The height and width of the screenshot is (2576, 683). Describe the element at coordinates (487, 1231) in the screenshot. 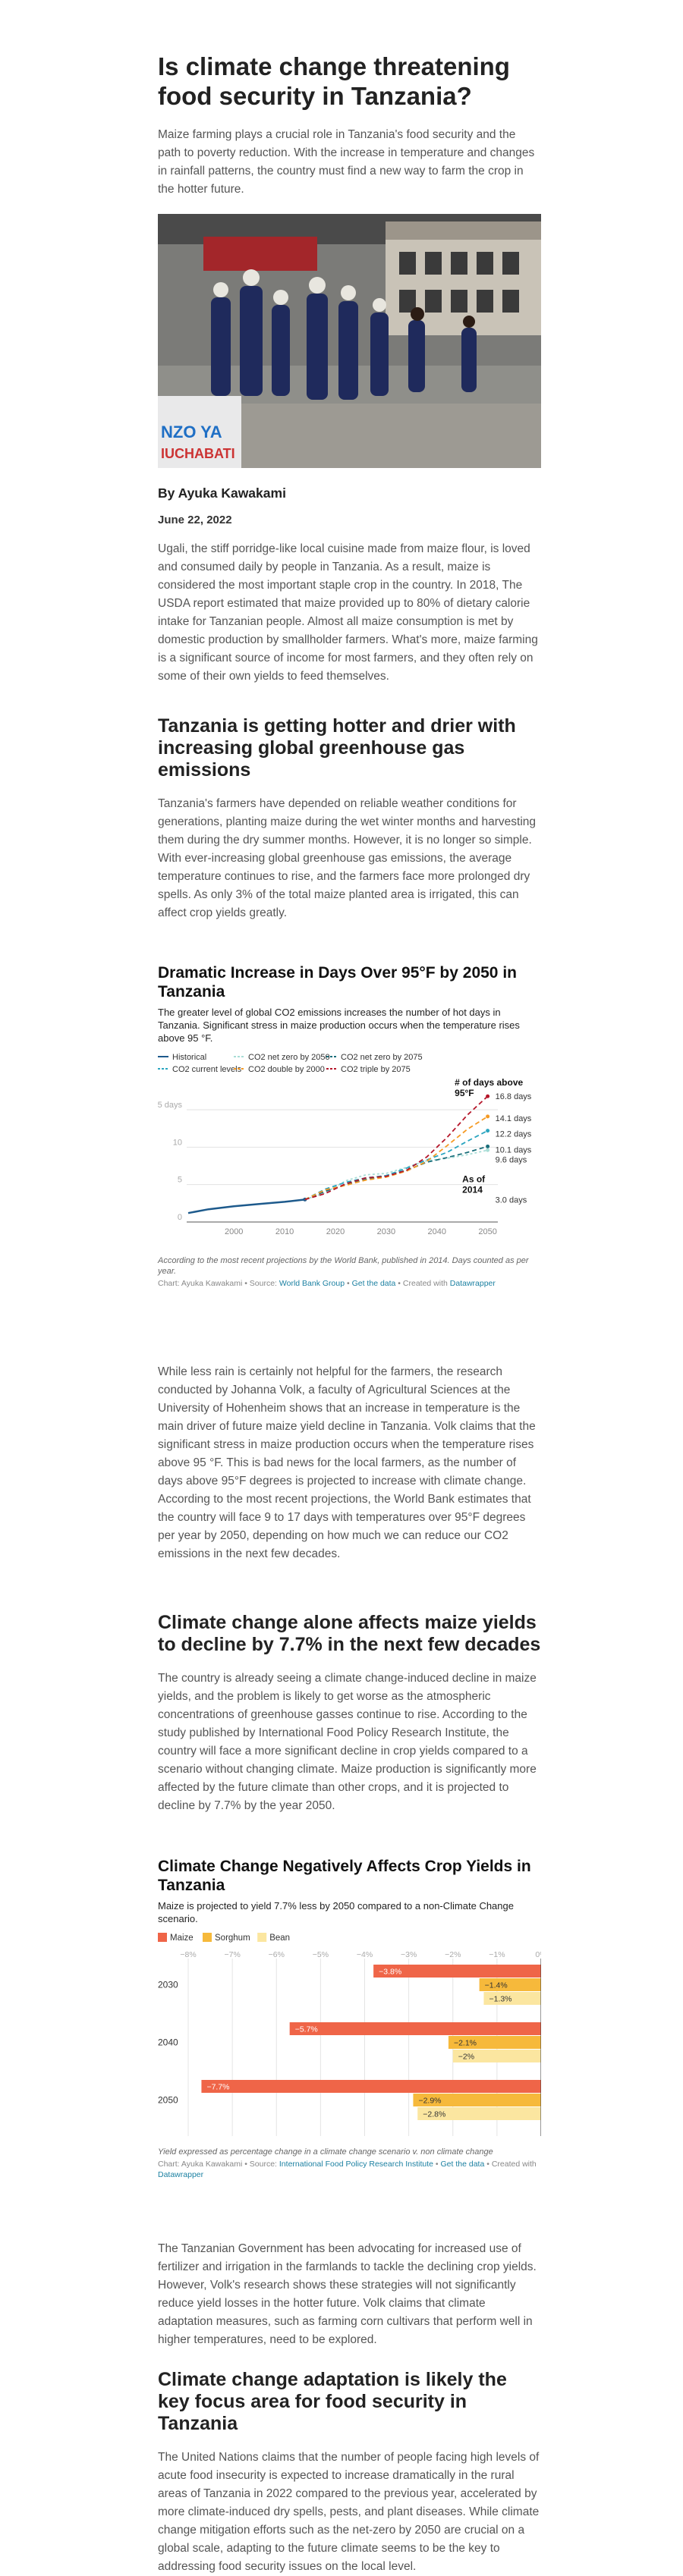

I see `x-tick-label-5: 2050` at that location.